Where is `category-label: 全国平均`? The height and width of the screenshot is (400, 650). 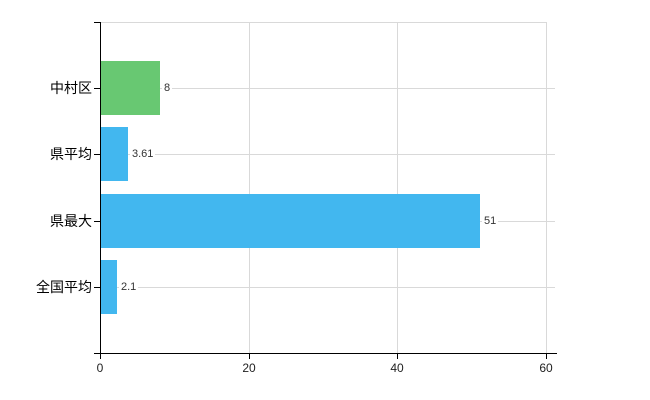 category-label: 全国平均 is located at coordinates (64, 287).